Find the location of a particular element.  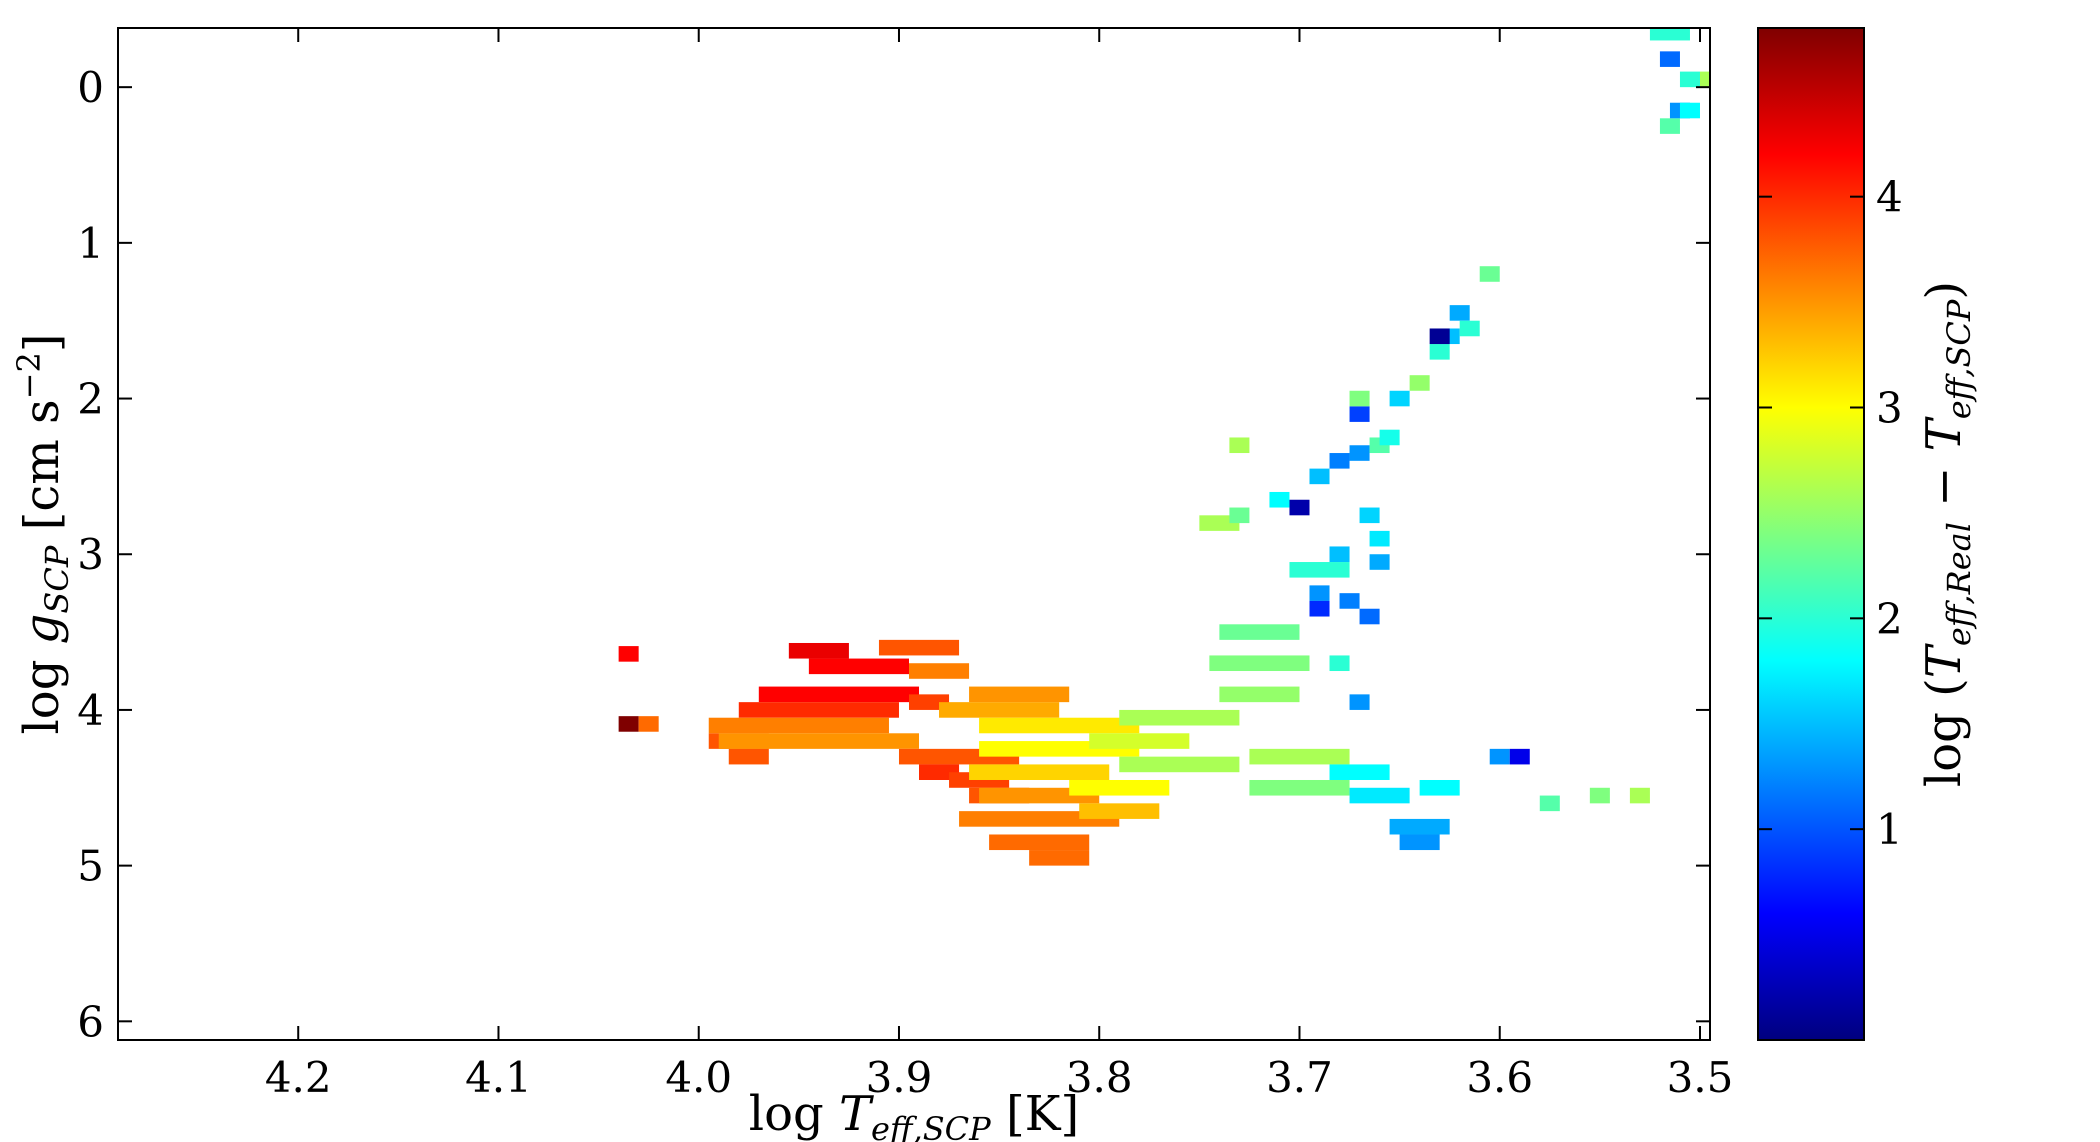

y-tick-label: 5 is located at coordinates (90, 866).